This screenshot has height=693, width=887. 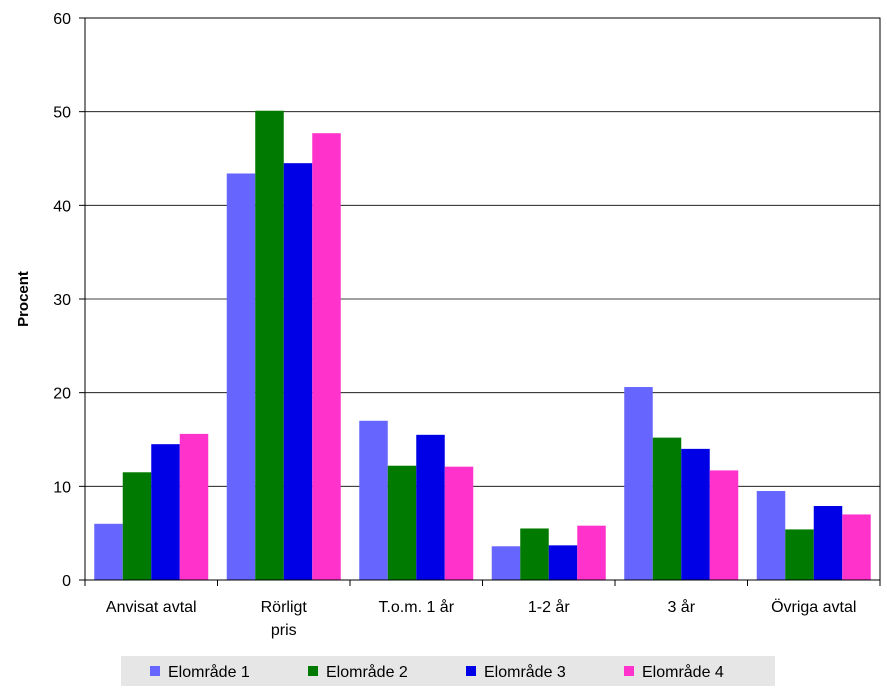 I want to click on y-tick-labels: 0 10 20 30 40 50 60, so click(x=62, y=300).